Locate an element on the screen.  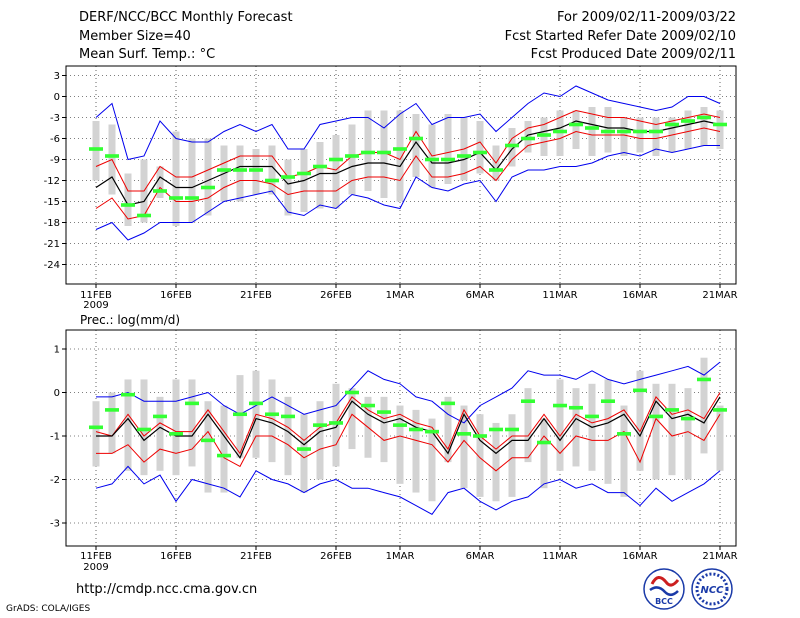
y-tick-label: 1 is located at coordinates (57, 350).